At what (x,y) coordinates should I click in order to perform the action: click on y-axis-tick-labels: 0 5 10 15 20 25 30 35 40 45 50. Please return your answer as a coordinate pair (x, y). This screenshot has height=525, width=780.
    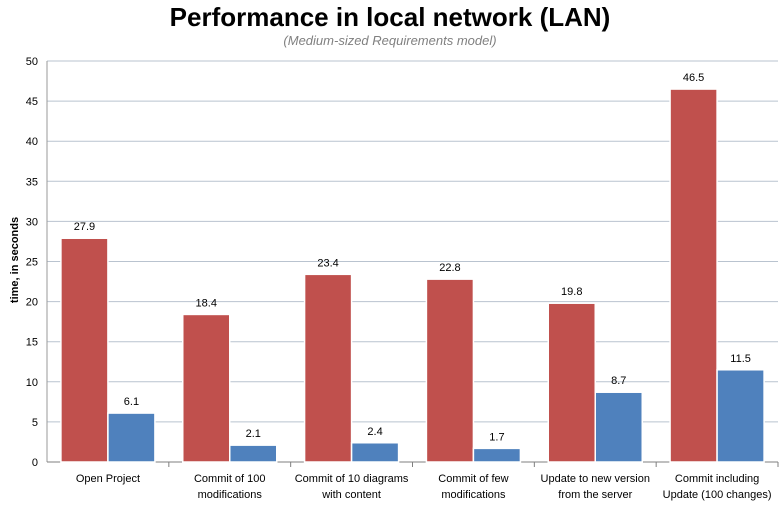
    Looking at the image, I should click on (32, 262).